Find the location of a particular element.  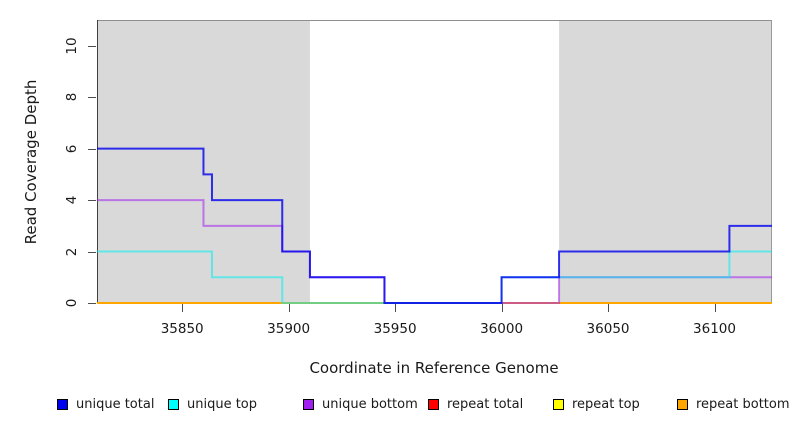

y-axis-tick-label: 6 is located at coordinates (72, 148).